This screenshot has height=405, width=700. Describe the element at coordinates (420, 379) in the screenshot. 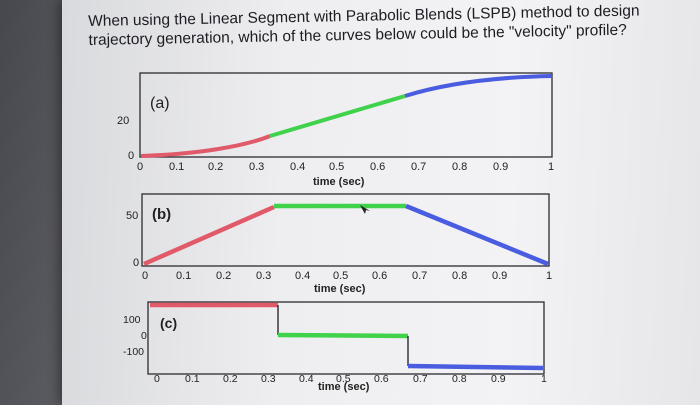

I see `plot-c-xtick-7: 0.7` at that location.